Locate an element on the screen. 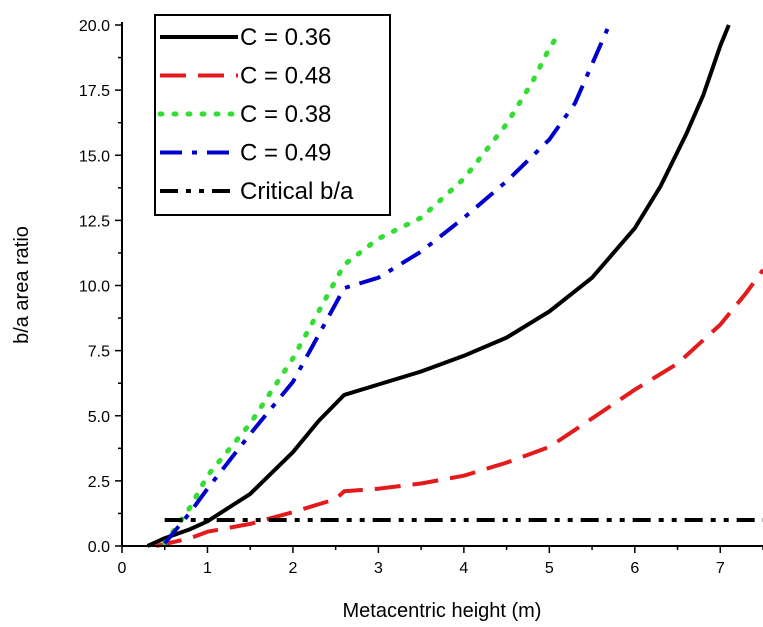 The height and width of the screenshot is (627, 763). x-axis-title: Metacentric height (m) is located at coordinates (442, 611).